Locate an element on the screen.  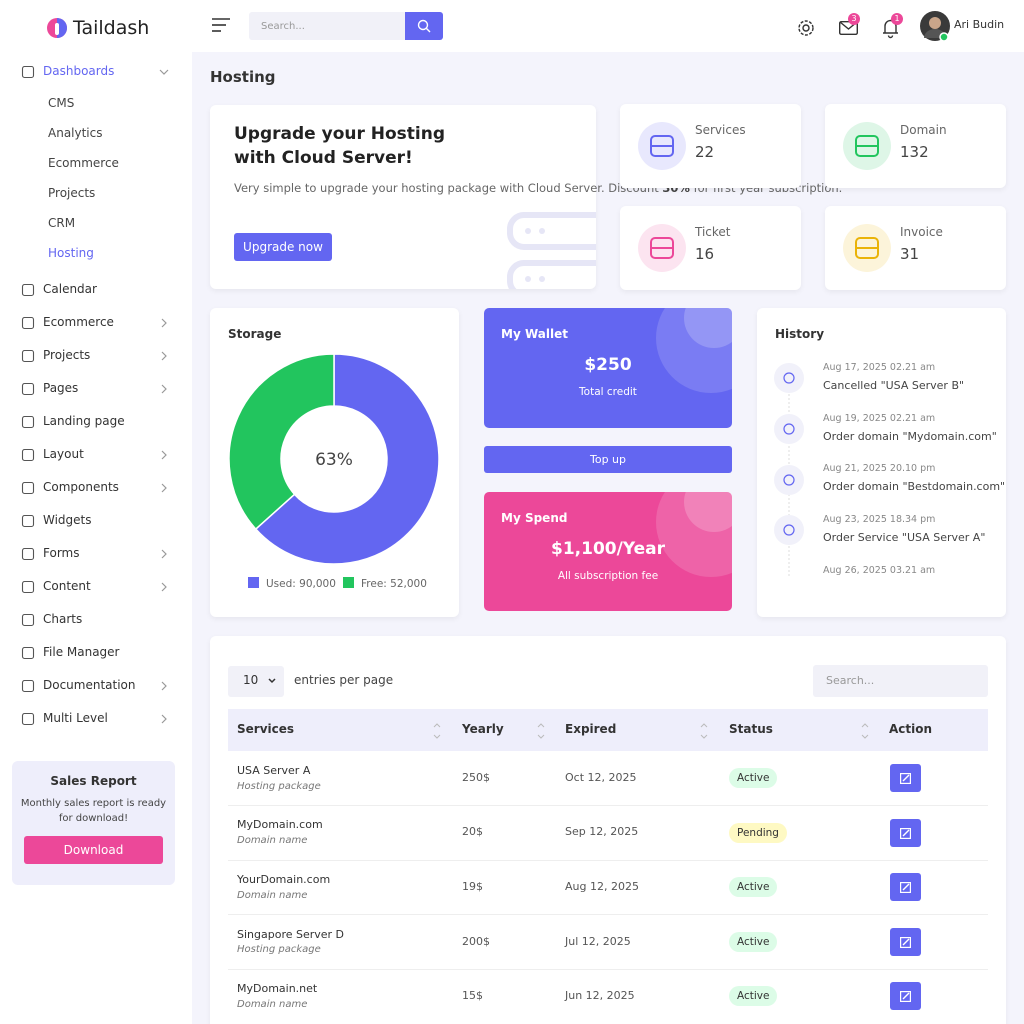
menu-item: Ecommerce is located at coordinates (78, 322).